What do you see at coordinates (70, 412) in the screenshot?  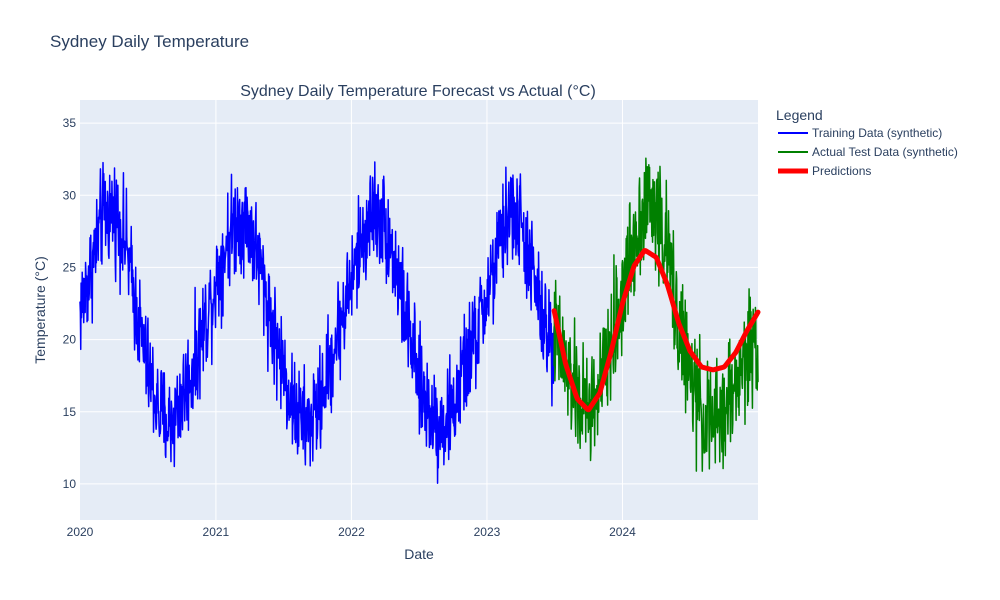 I see `y-tick-label: 15` at bounding box center [70, 412].